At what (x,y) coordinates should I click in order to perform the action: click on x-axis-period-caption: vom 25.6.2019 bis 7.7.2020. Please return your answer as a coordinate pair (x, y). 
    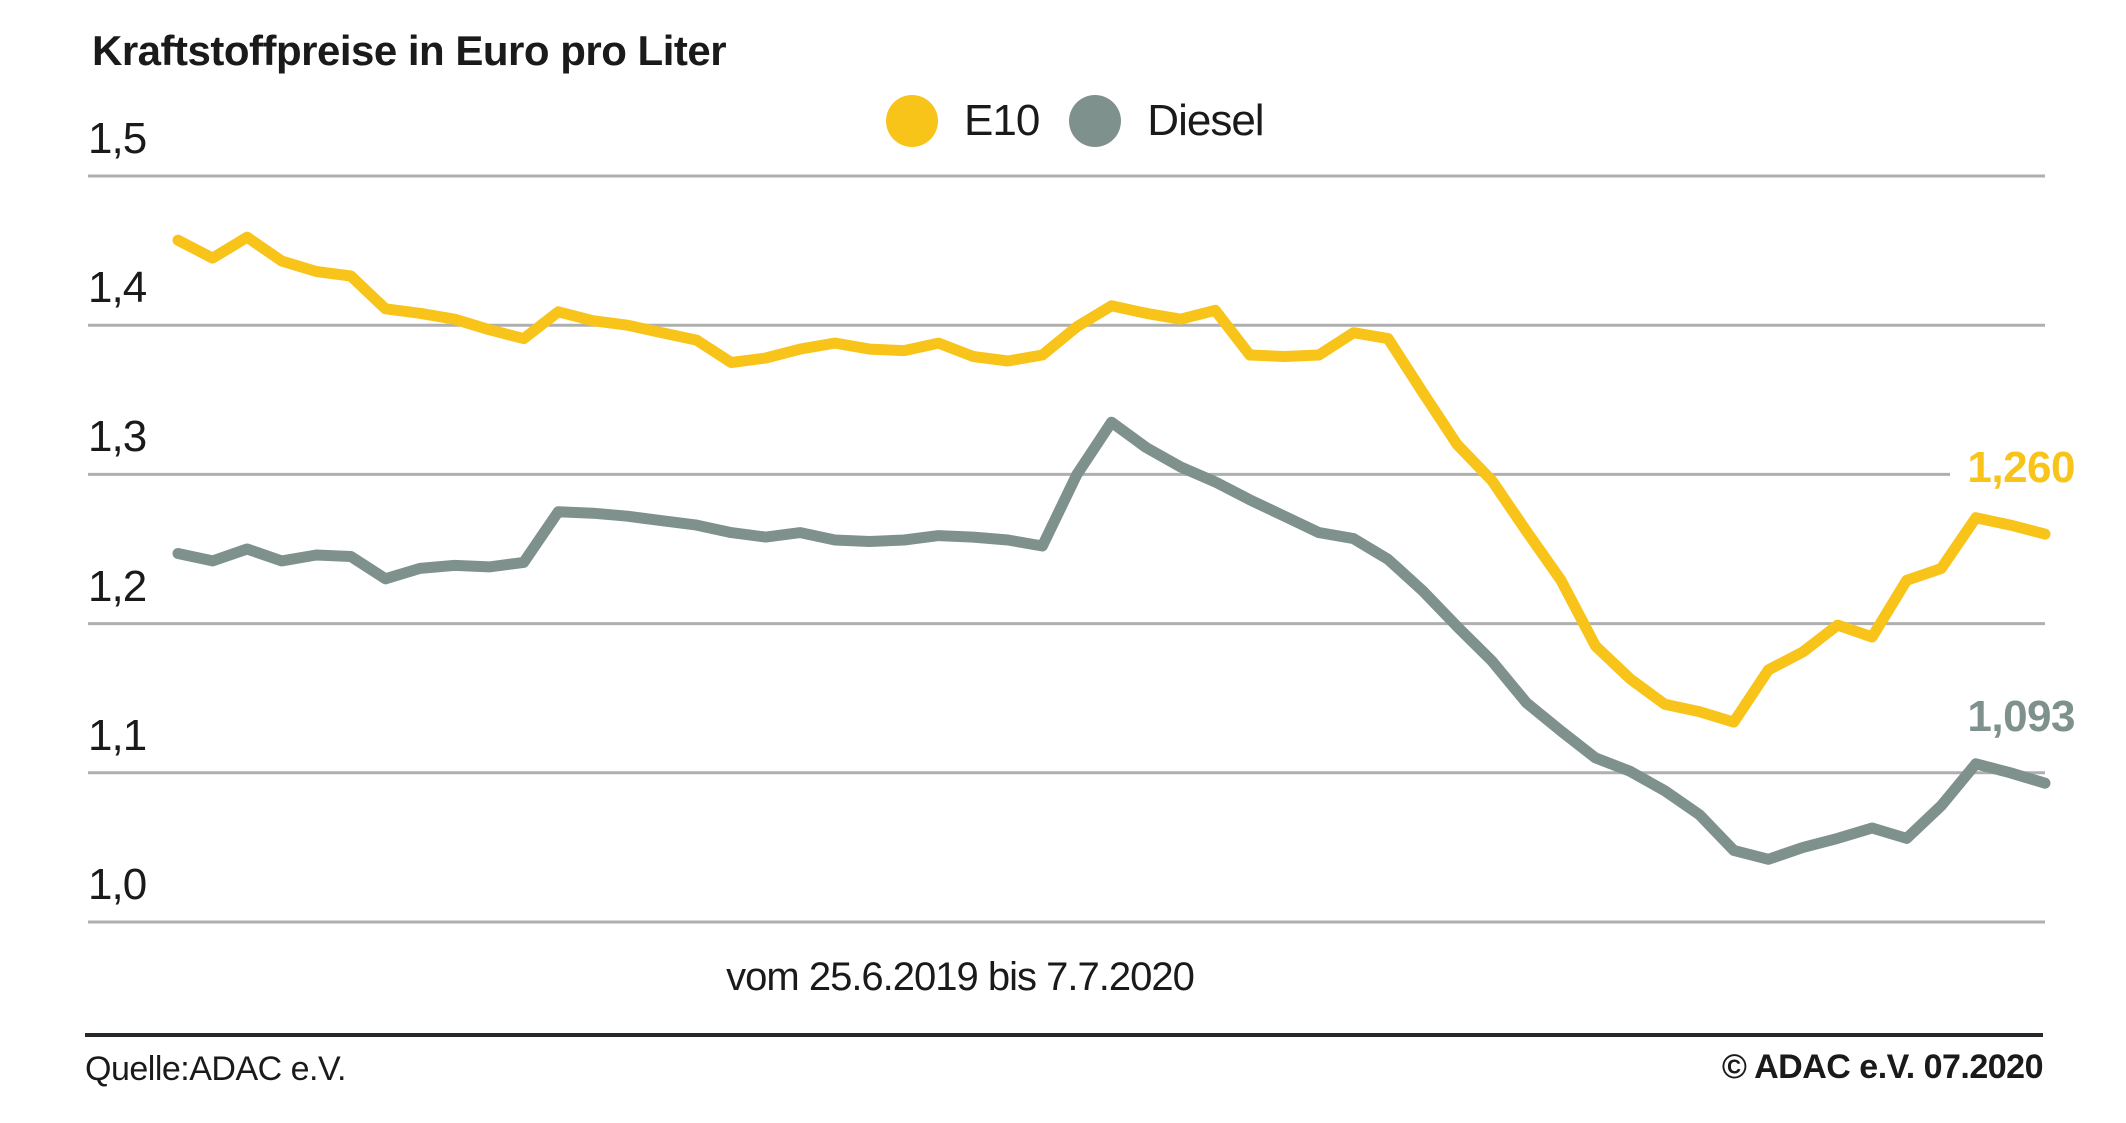
    Looking at the image, I should click on (960, 977).